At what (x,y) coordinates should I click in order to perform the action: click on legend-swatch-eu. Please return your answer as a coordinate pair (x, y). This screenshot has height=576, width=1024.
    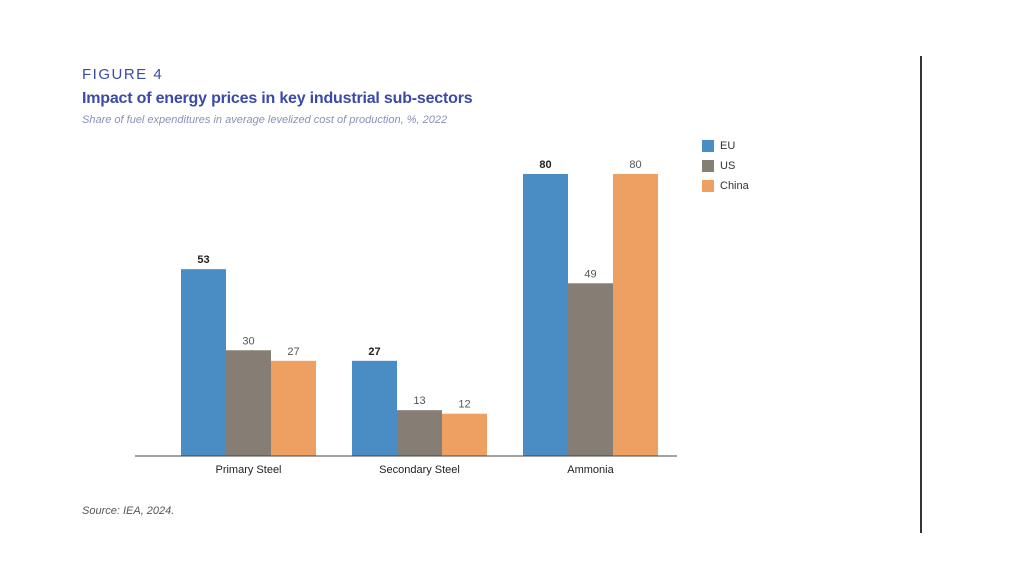
    Looking at the image, I should click on (708, 146).